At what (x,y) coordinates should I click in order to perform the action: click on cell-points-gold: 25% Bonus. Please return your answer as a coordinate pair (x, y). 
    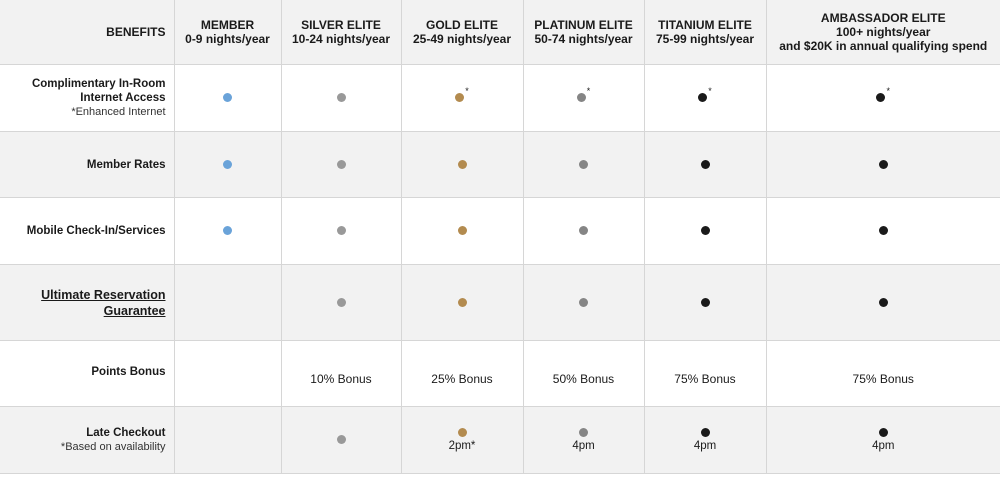
    Looking at the image, I should click on (462, 373).